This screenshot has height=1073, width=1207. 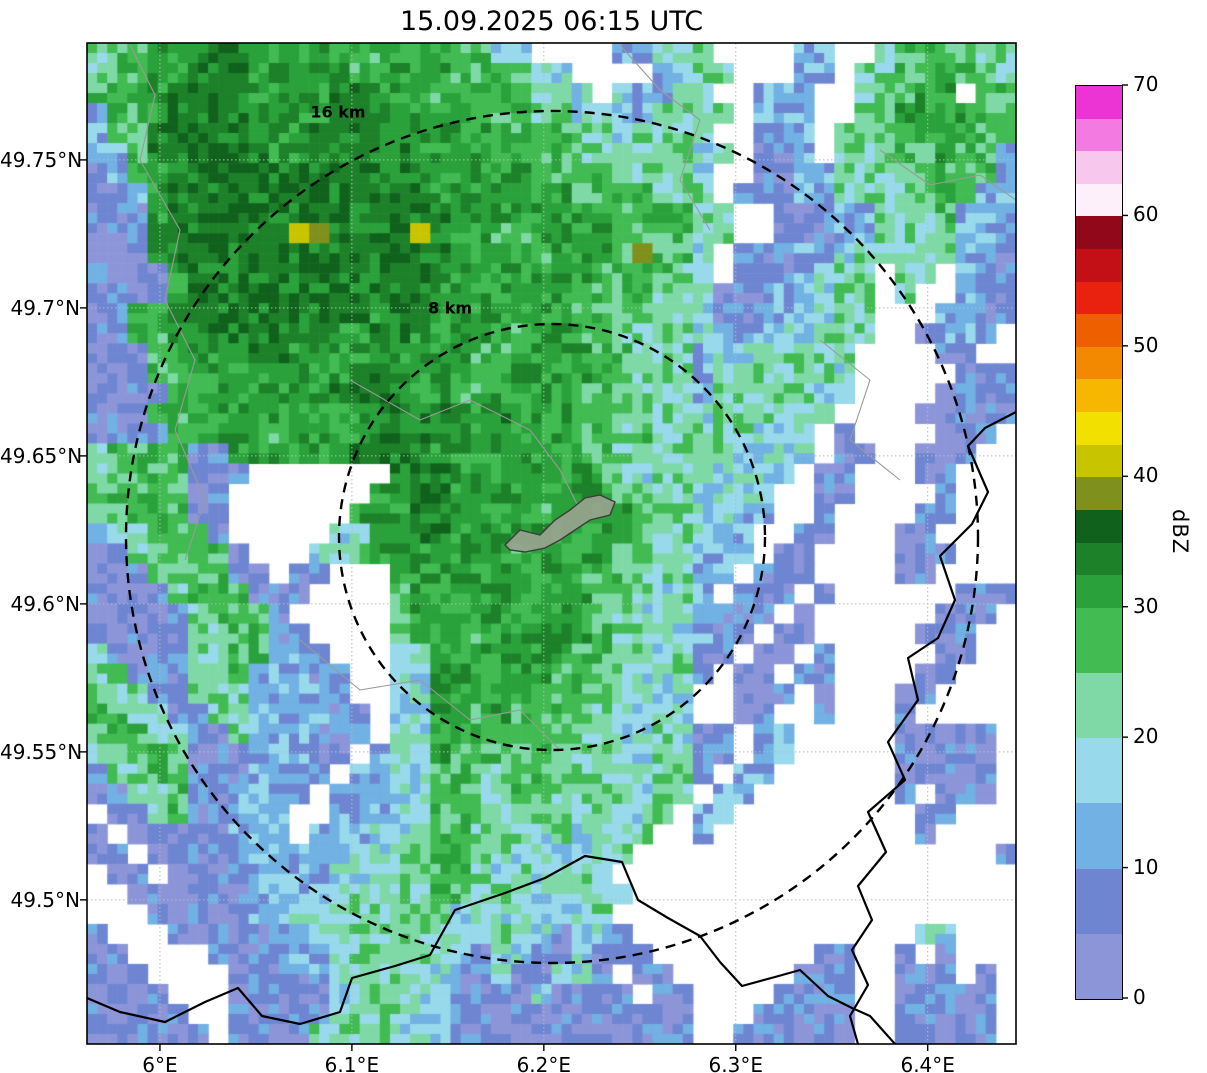 What do you see at coordinates (352, 1063) in the screenshot?
I see `x-axis-tick-label: 6.1°E` at bounding box center [352, 1063].